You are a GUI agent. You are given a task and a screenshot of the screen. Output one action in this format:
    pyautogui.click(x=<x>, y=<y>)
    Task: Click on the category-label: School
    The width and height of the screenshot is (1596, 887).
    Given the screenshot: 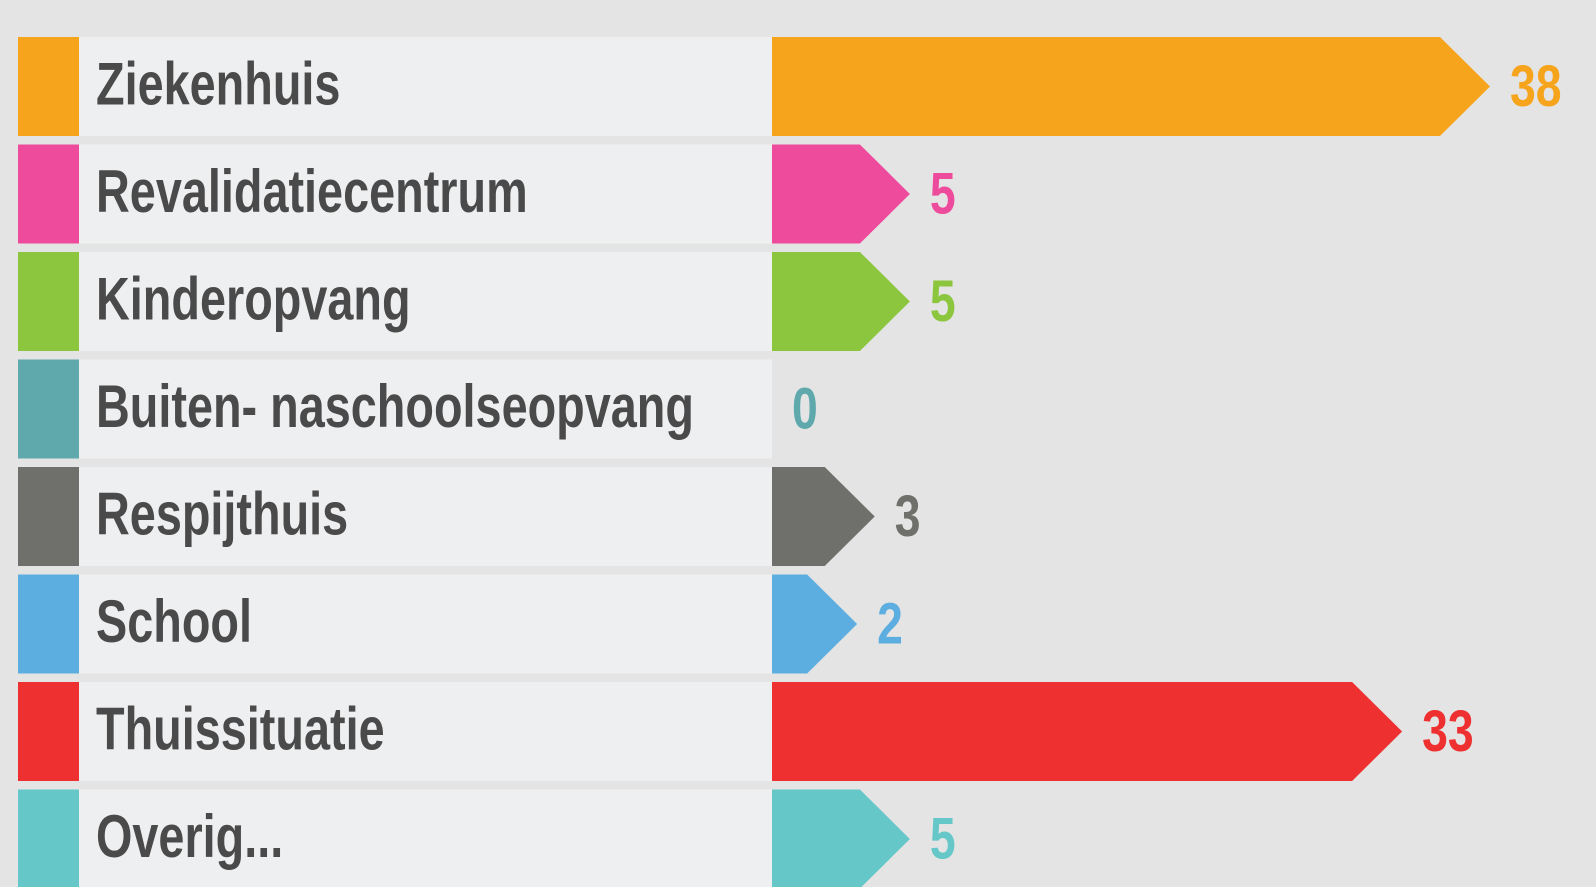 What is the action you would take?
    pyautogui.click(x=174, y=621)
    